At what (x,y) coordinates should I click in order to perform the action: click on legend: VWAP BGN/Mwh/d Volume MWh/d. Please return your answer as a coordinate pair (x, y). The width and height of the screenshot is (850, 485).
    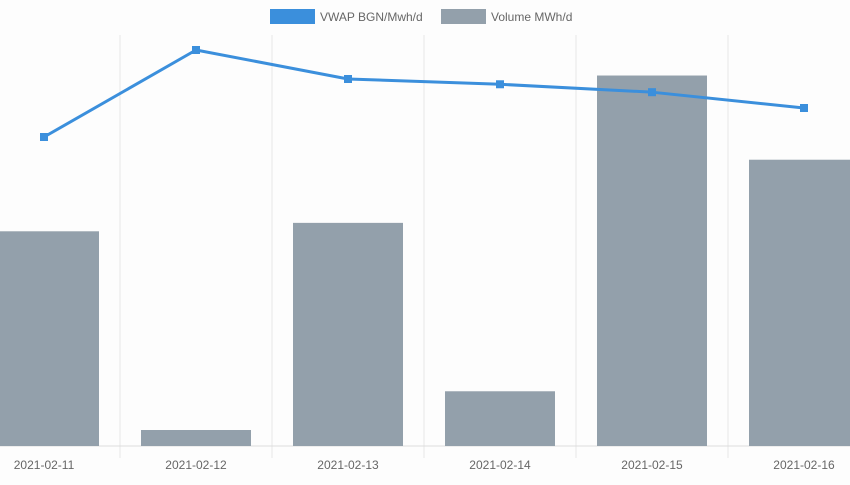
    Looking at the image, I should click on (421, 16).